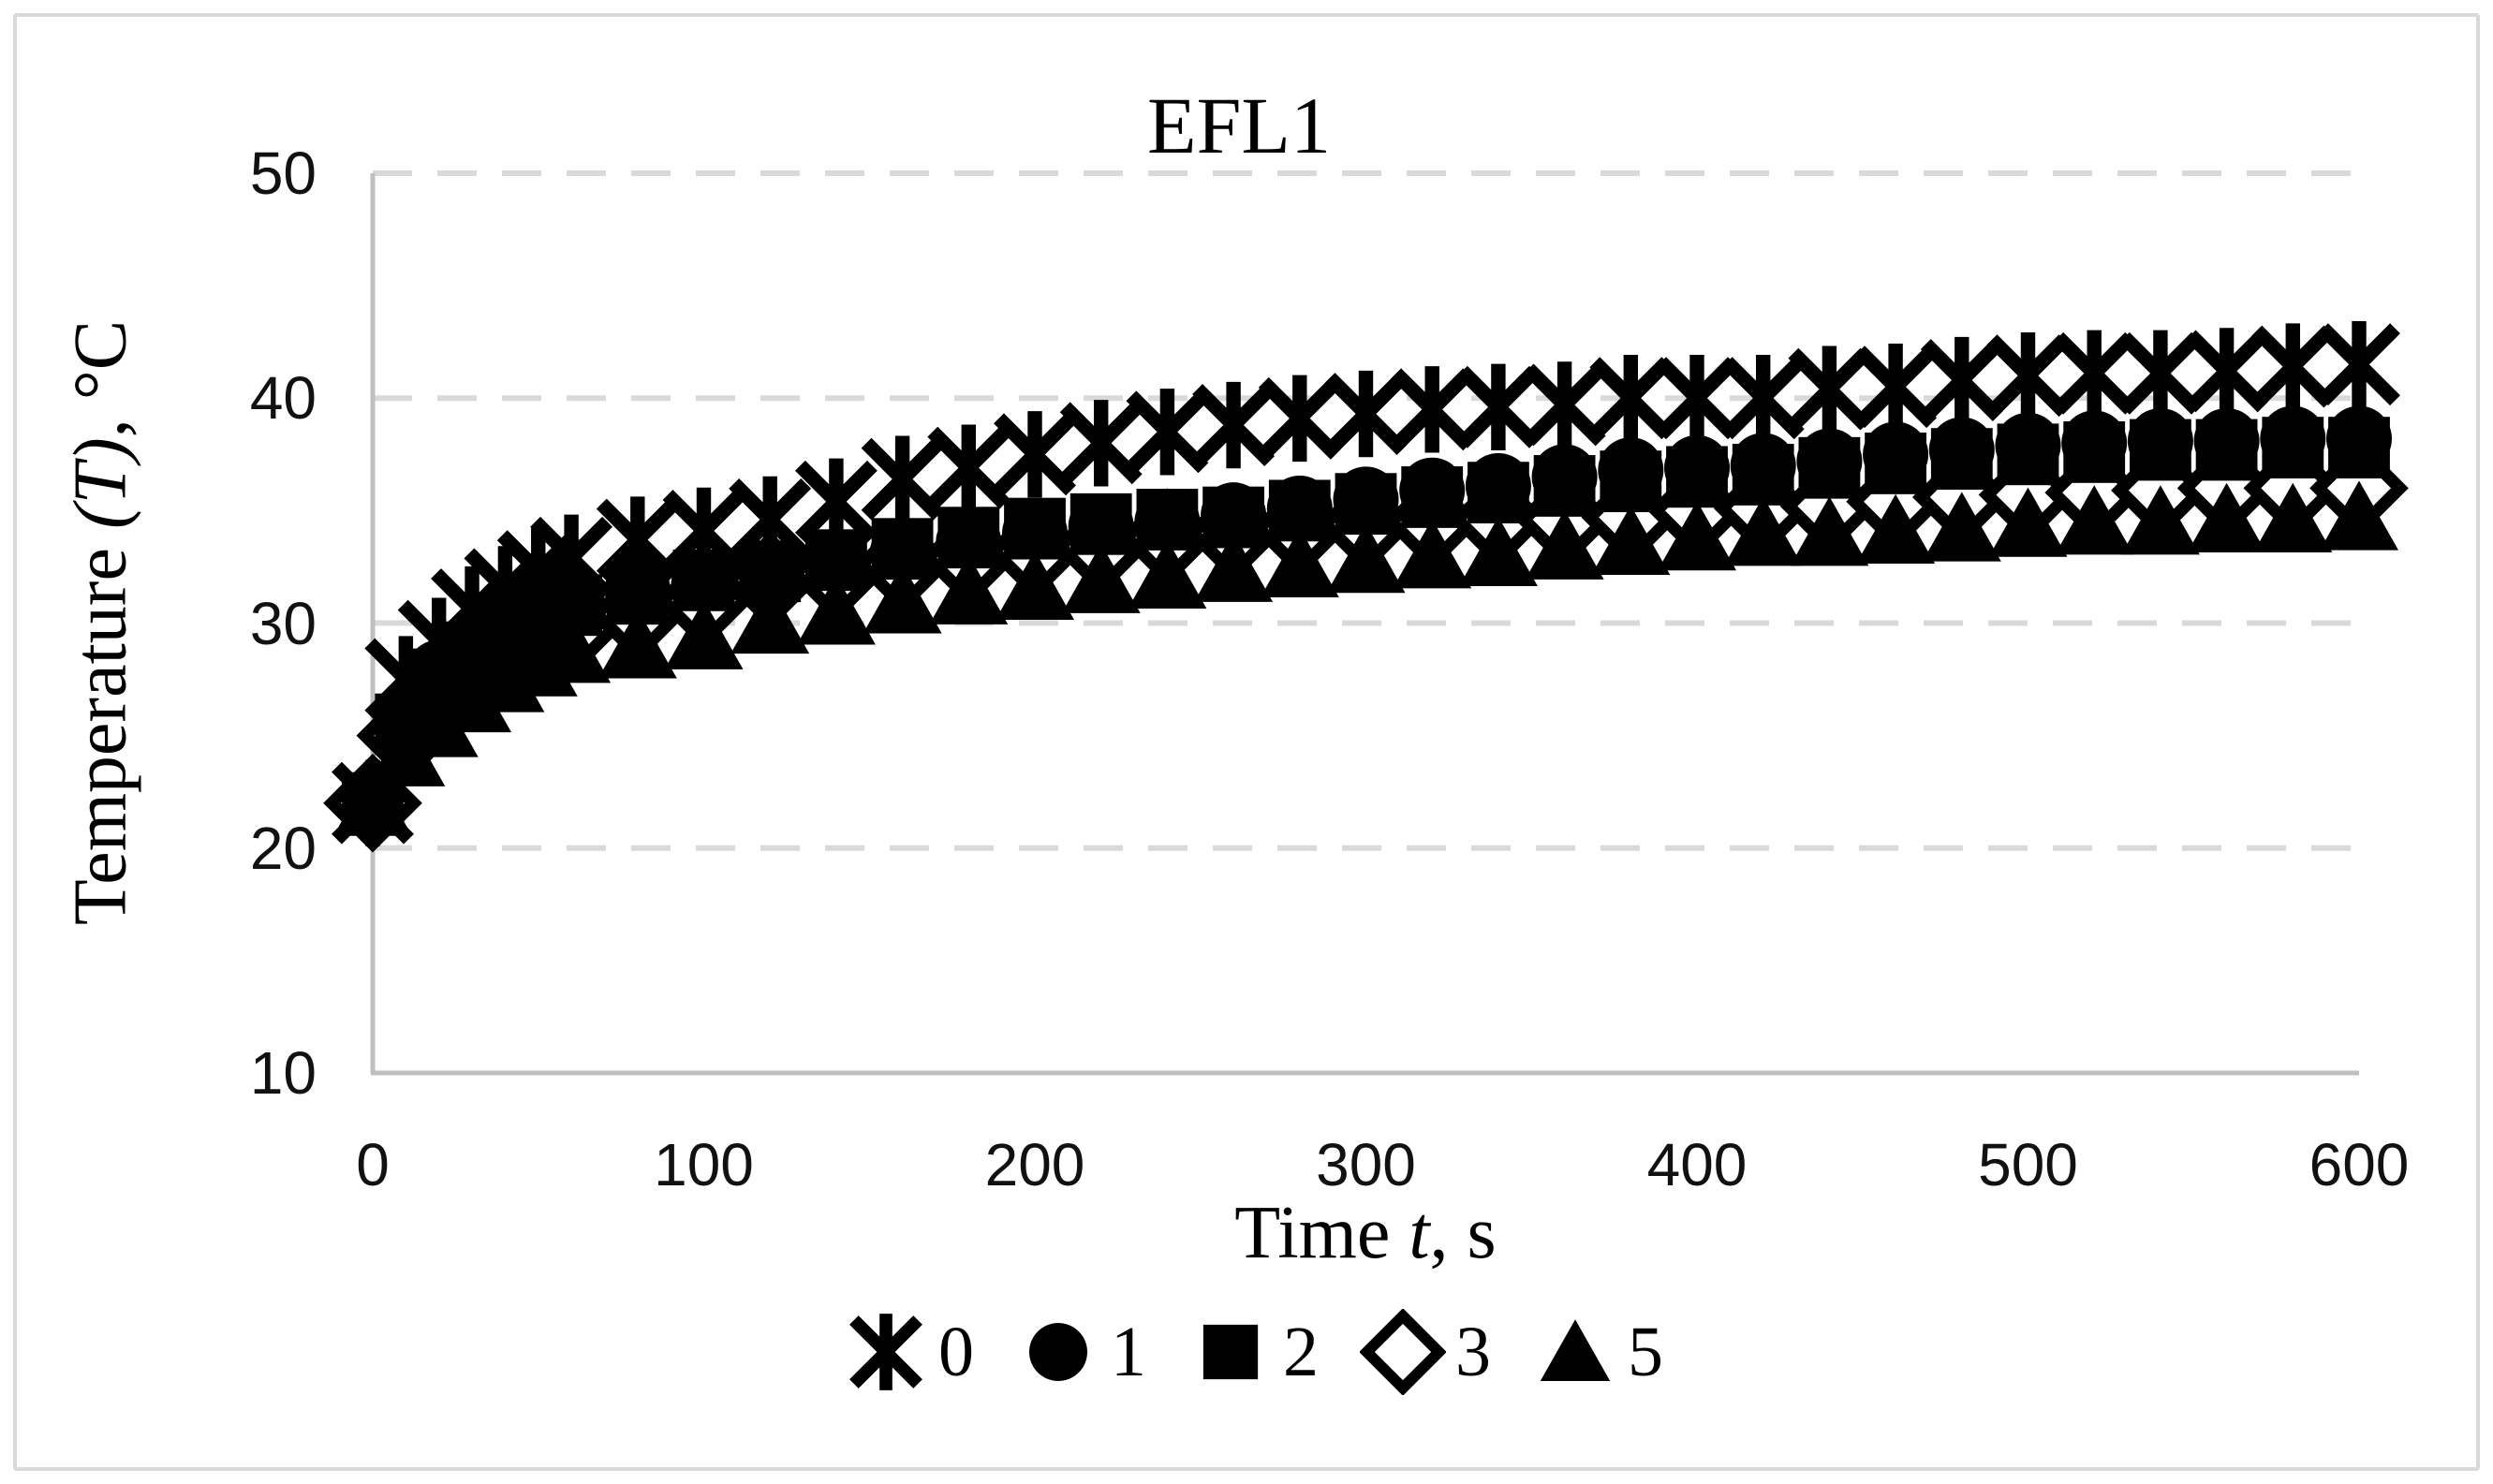 The image size is (2493, 1484). I want to click on x-tick-label-200: 200, so click(1034, 1164).